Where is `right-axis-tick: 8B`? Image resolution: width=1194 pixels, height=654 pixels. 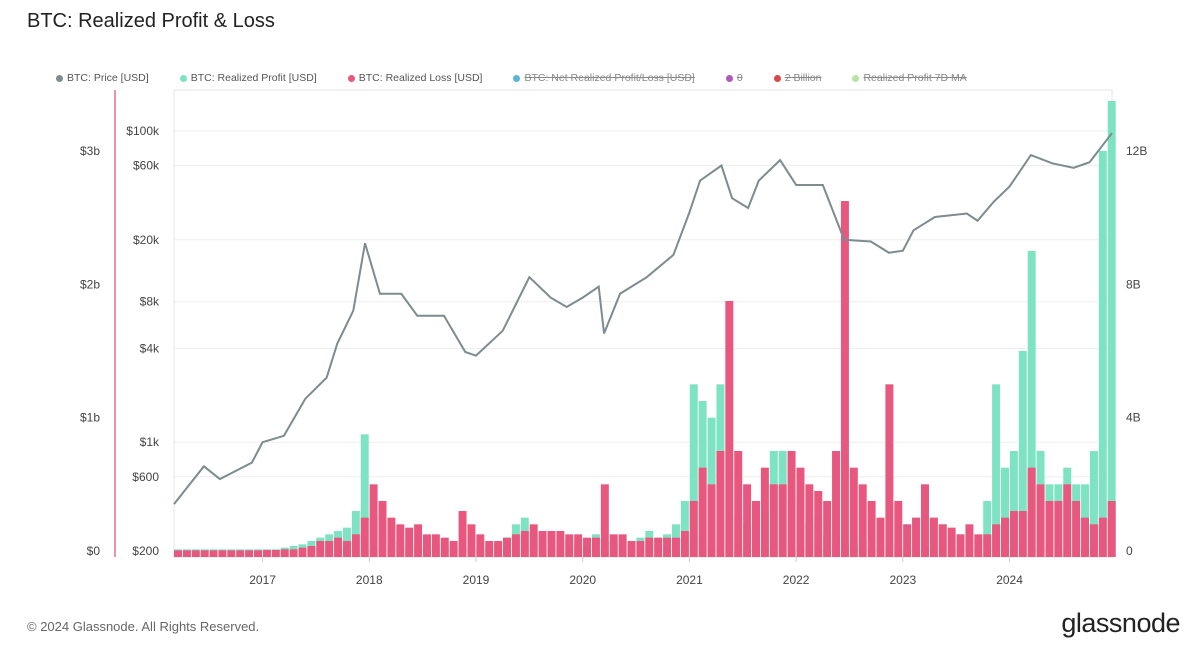 right-axis-tick: 8B is located at coordinates (1133, 284).